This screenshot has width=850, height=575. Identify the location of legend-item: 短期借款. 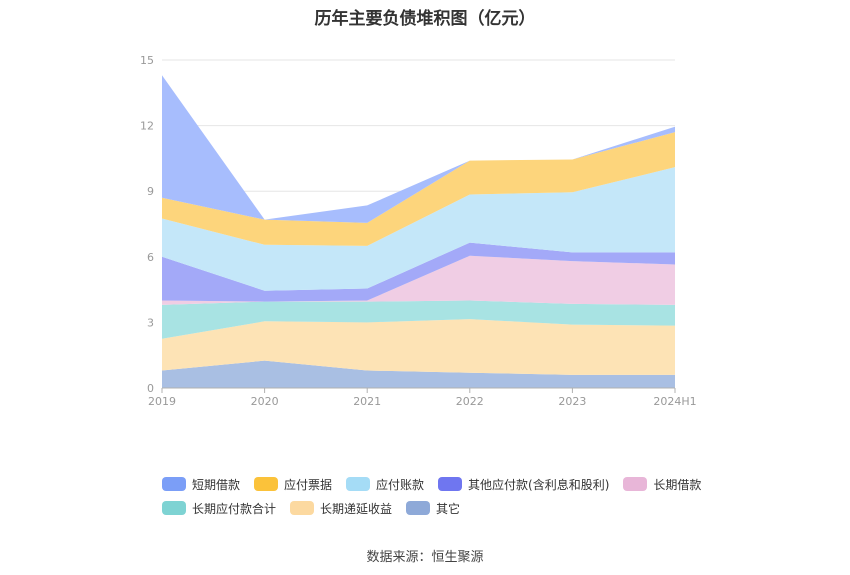
(201, 484).